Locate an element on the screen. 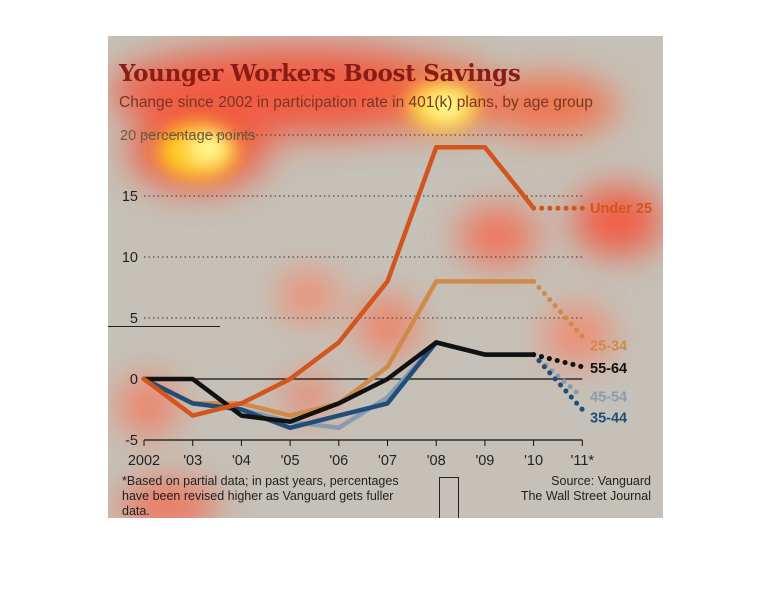  series-labels: 45-54 25-34 35-44 55-64 Under 25 is located at coordinates (621, 313).